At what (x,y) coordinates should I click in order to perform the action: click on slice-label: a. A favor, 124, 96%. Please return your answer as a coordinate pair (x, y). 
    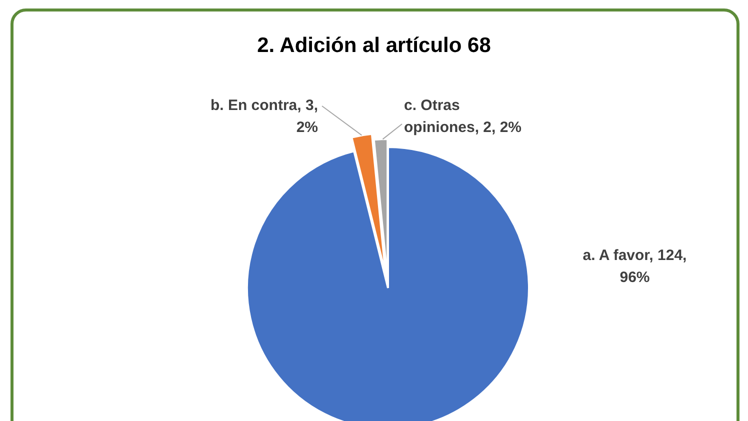
    Looking at the image, I should click on (634, 266).